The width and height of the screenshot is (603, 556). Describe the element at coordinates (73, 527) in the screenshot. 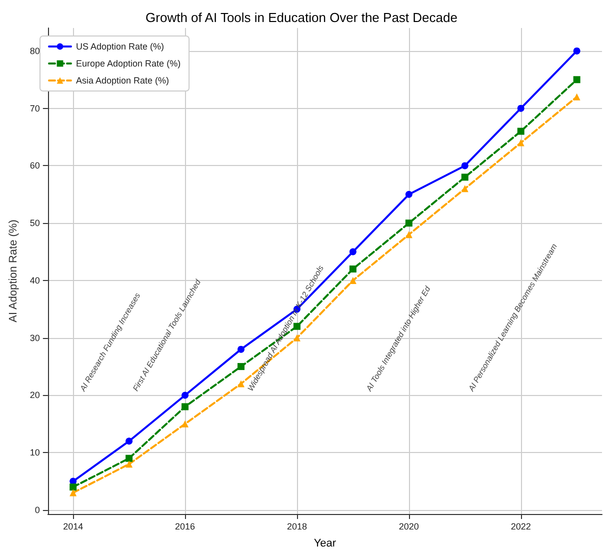

I see `x-tick-label: 2014` at that location.